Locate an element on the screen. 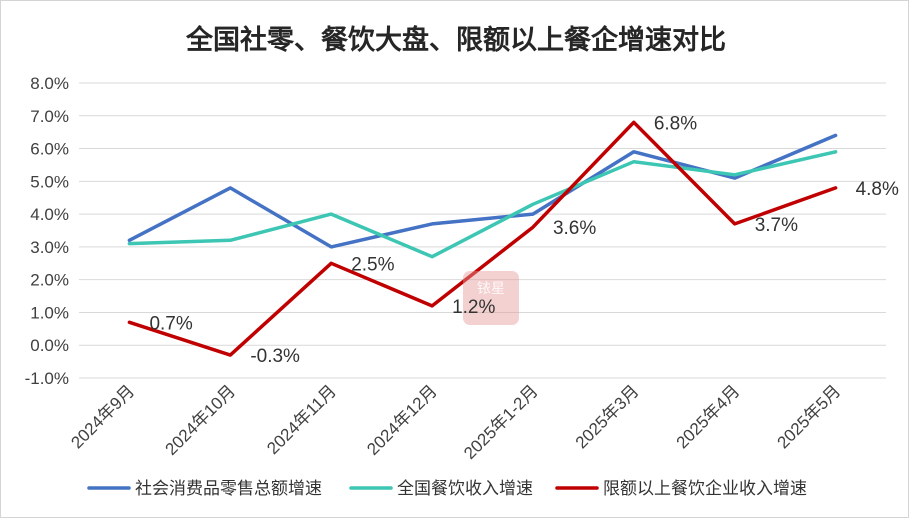 The width and height of the screenshot is (909, 518). watermark-text: 铱星 is located at coordinates (491, 289).